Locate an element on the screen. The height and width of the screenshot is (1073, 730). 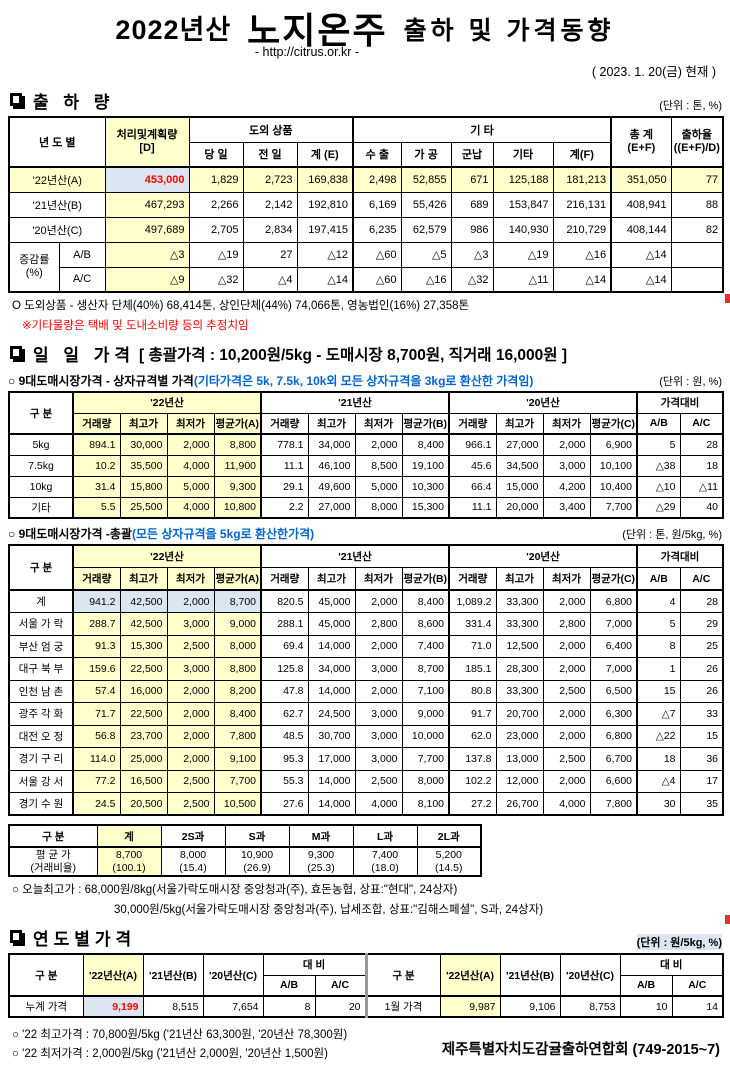
column-header: 가격대비 is located at coordinates (679, 556).